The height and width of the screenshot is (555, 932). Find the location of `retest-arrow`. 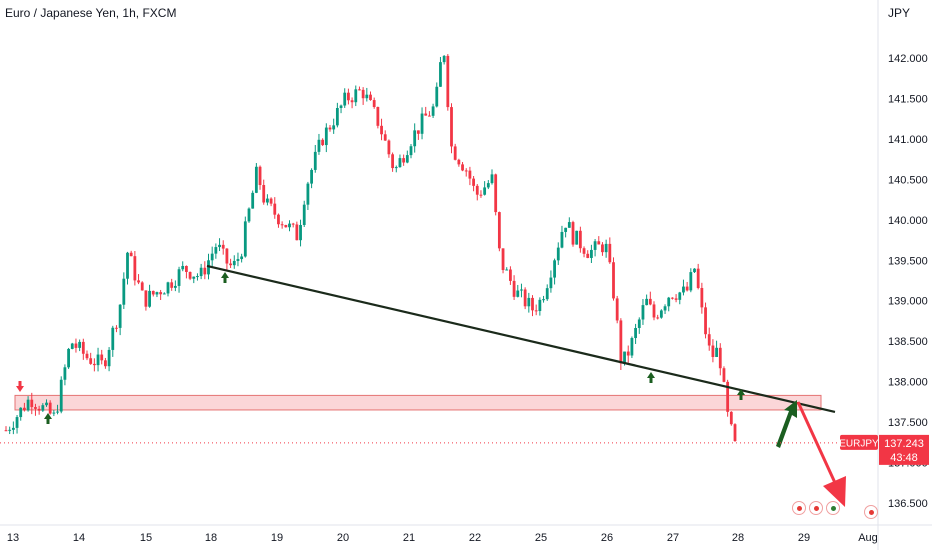

retest-arrow is located at coordinates (786, 424).